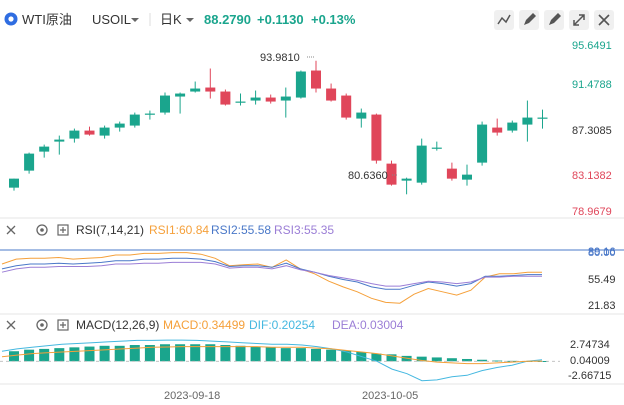  I want to click on price-change-percent: +0.13%, so click(333, 19).